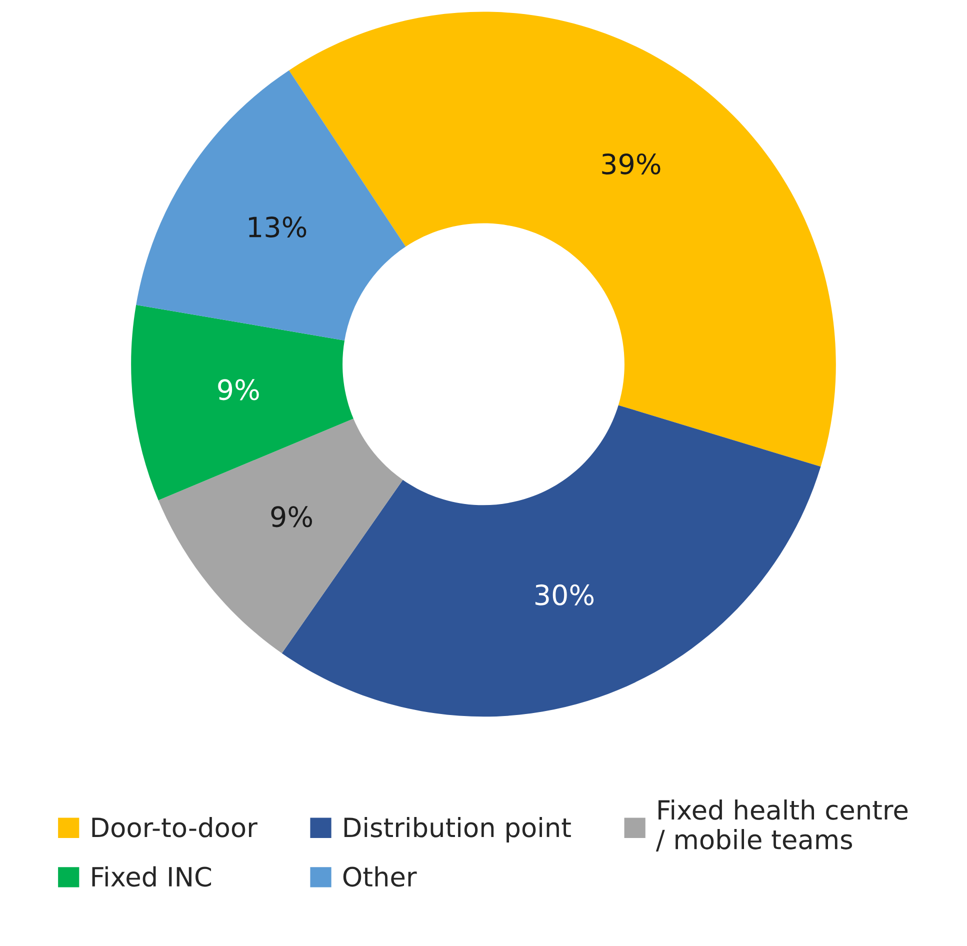  I want to click on legend-label: Fixed health centre / mobile teams, so click(782, 825).